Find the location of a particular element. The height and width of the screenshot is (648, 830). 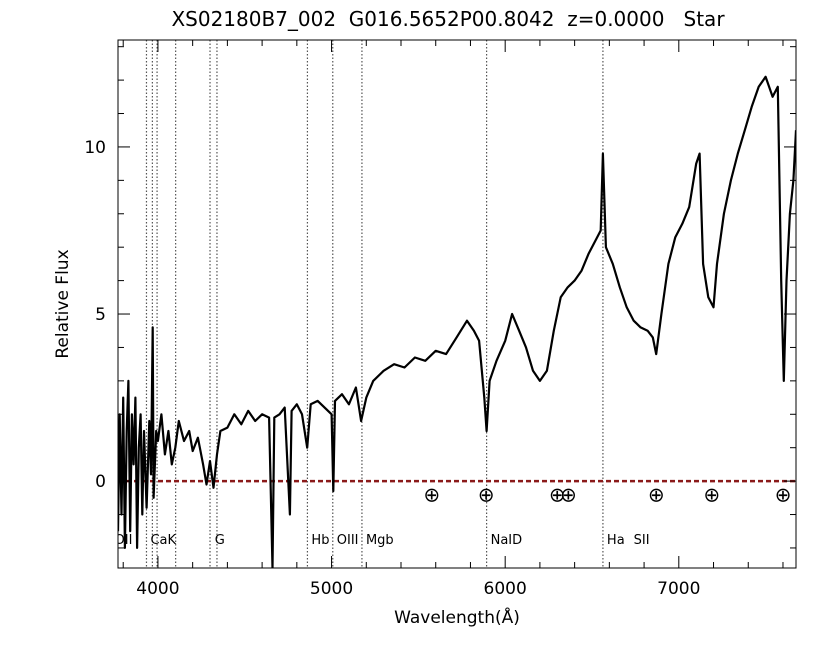

x-tick-label: 7000 is located at coordinates (678, 589).